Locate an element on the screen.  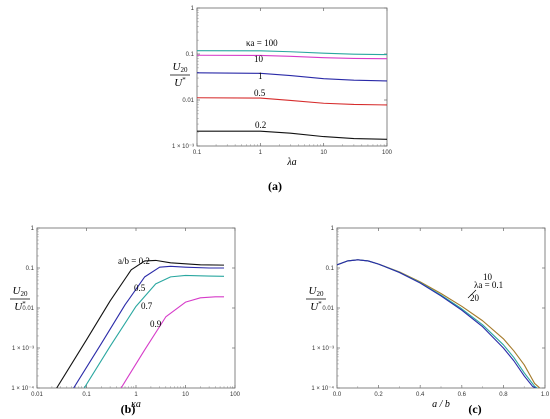
series-label-3: 0.9 is located at coordinates (156, 324).